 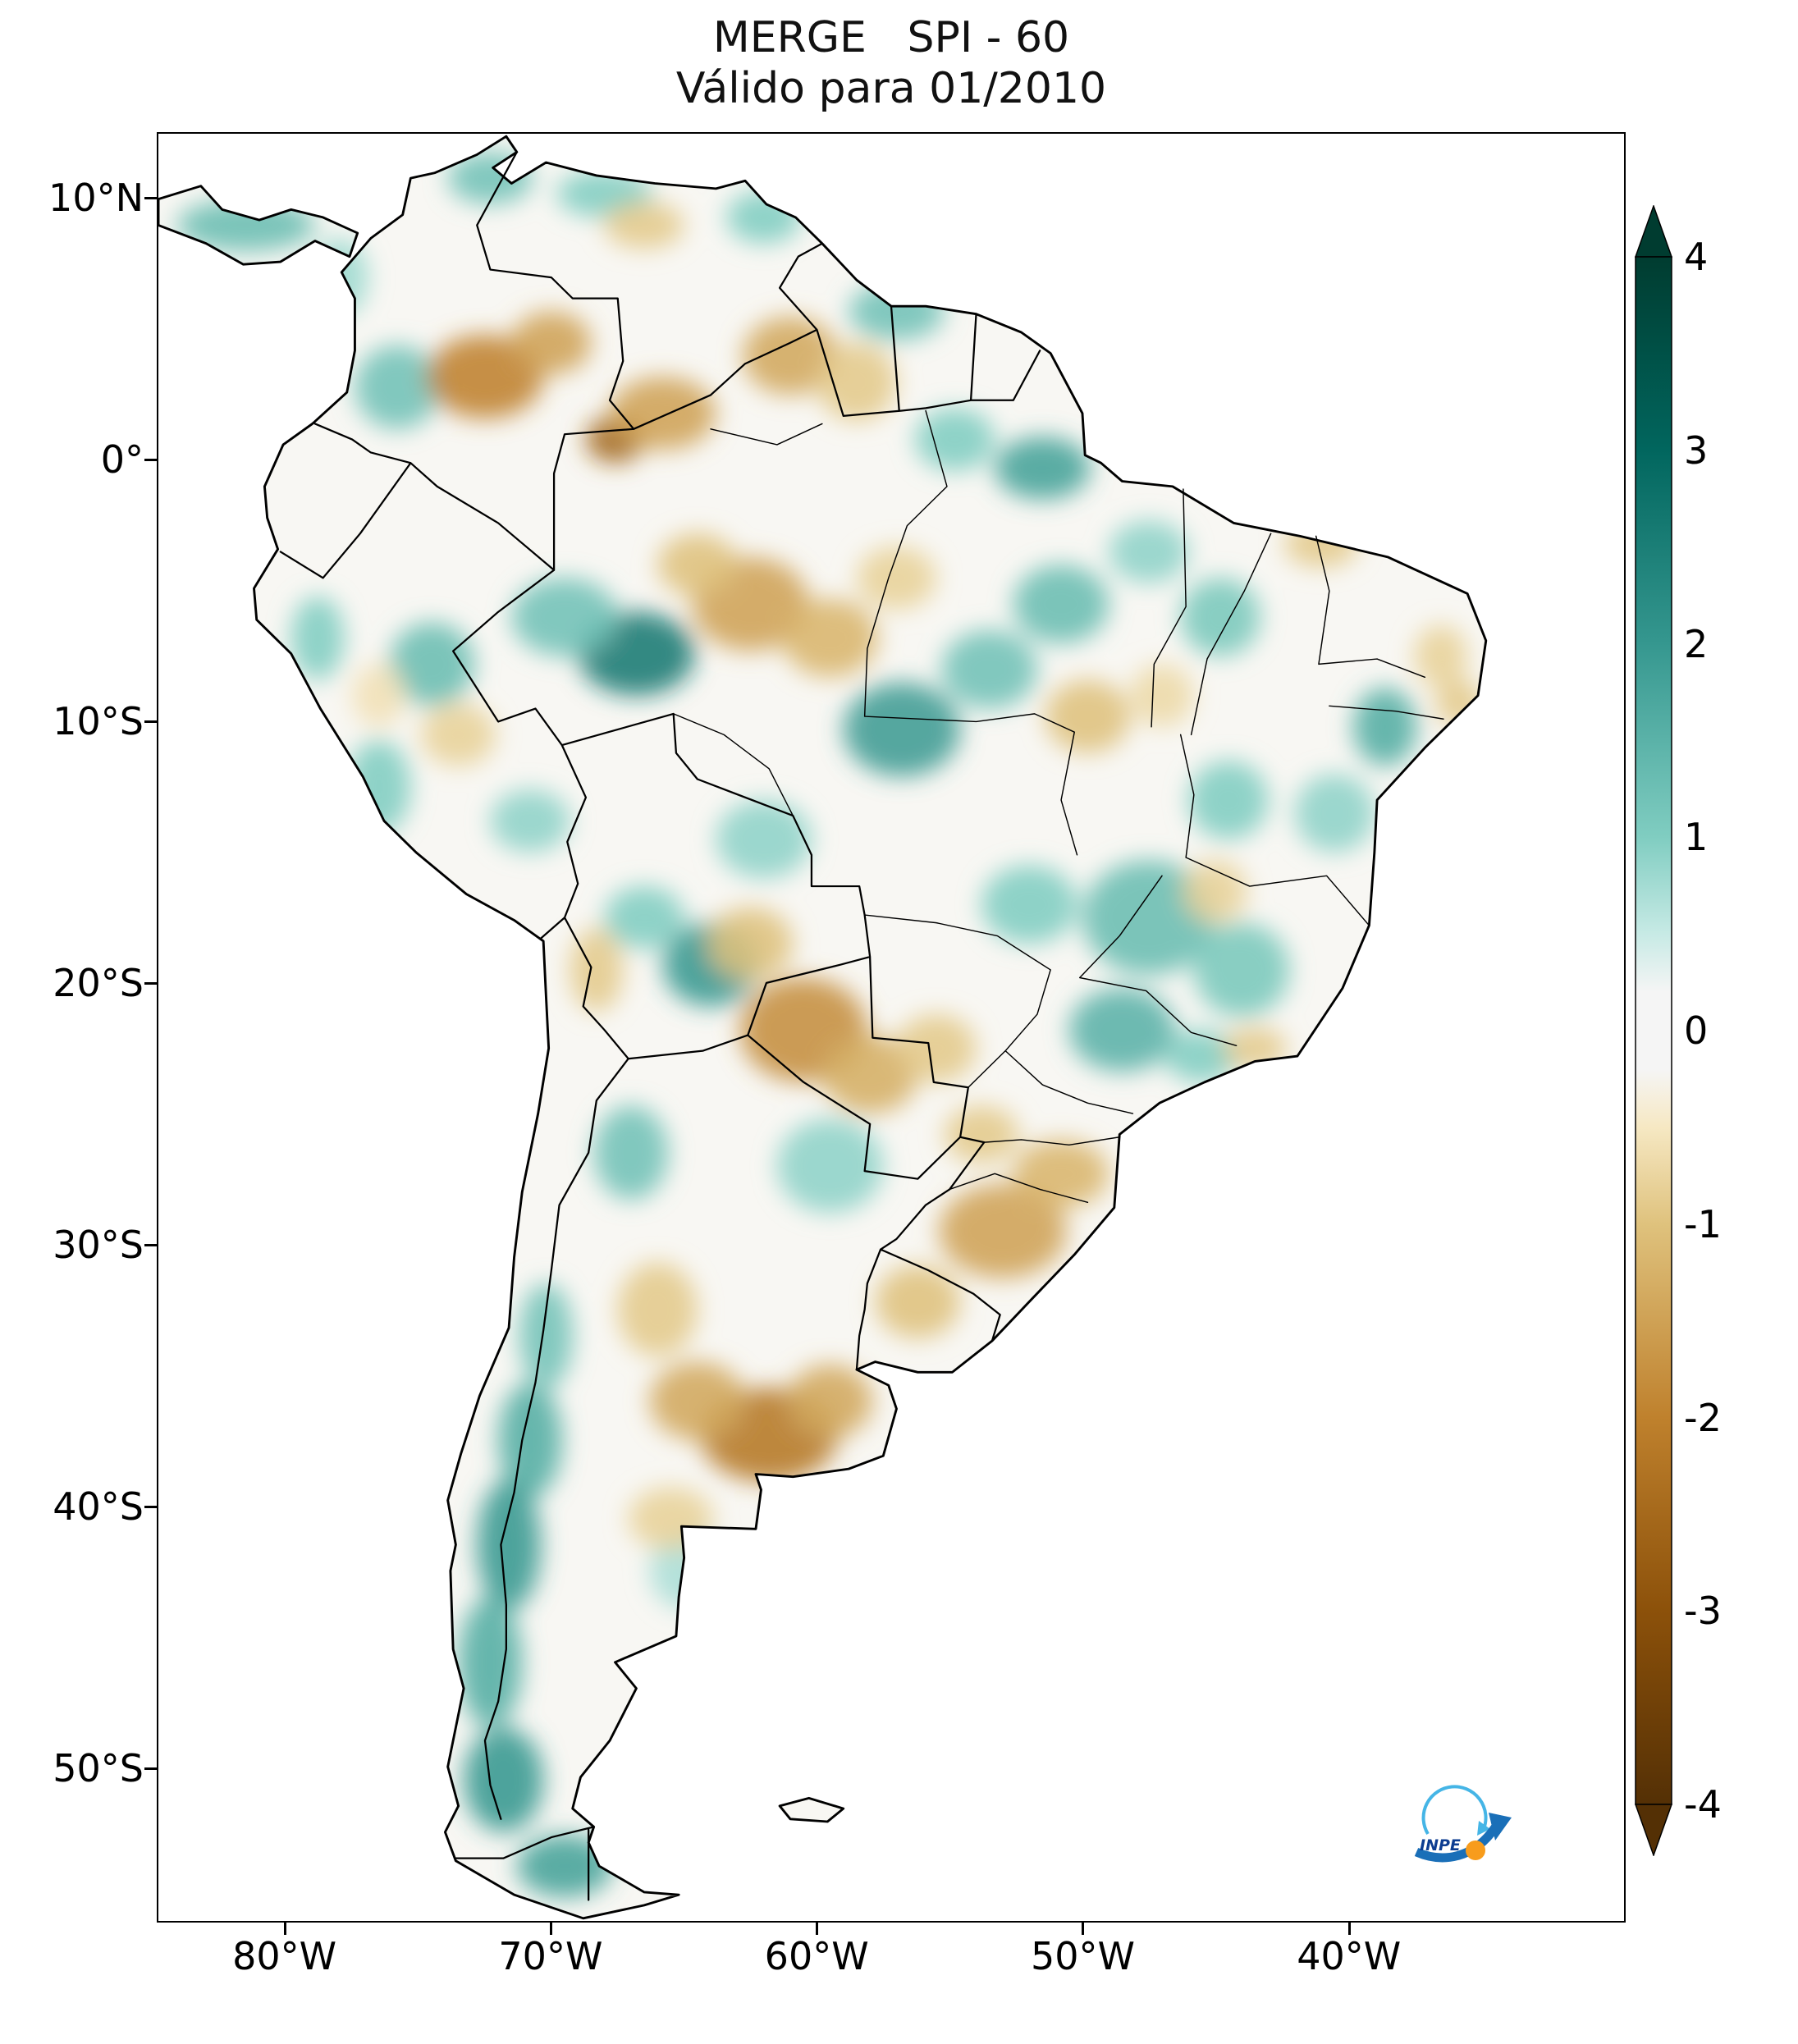 I want to click on colorbar-tick-label: 3, so click(x=1696, y=450).